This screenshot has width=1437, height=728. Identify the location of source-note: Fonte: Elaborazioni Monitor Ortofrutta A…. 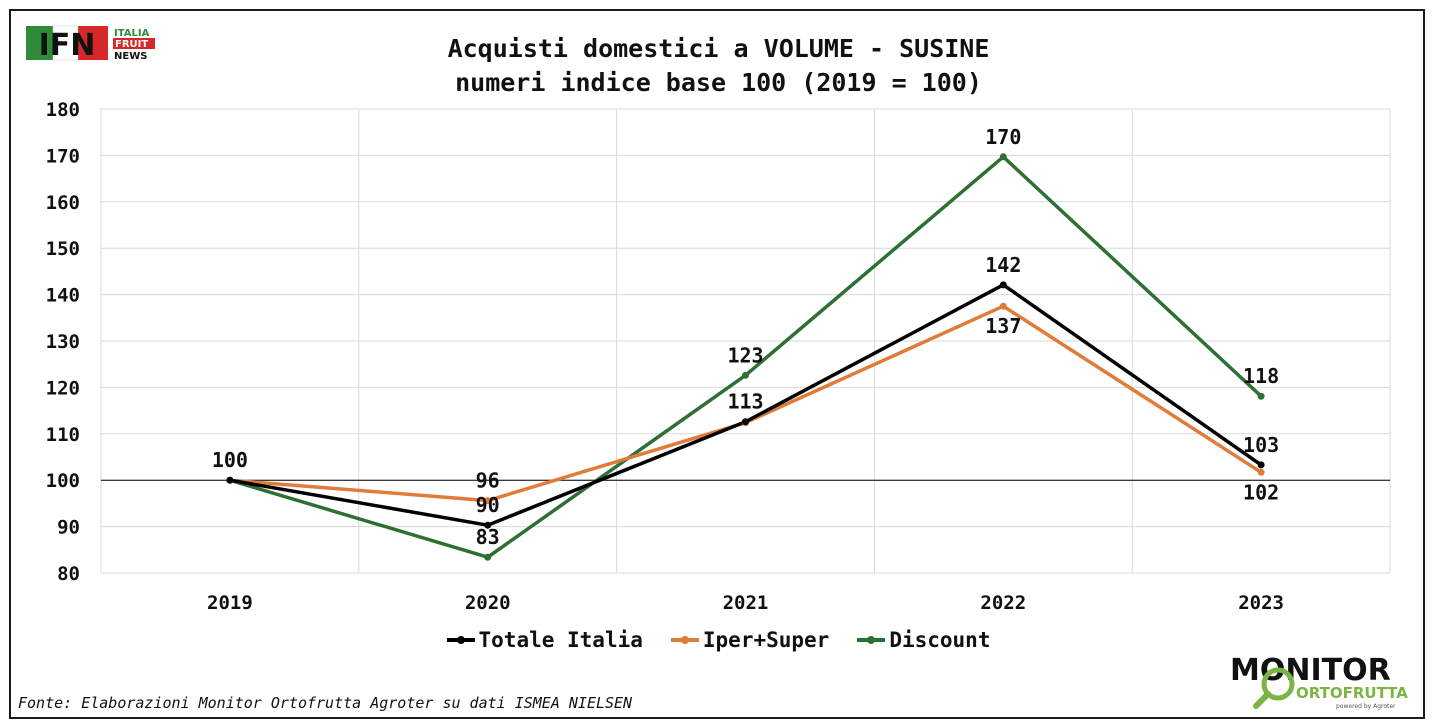
(325, 703).